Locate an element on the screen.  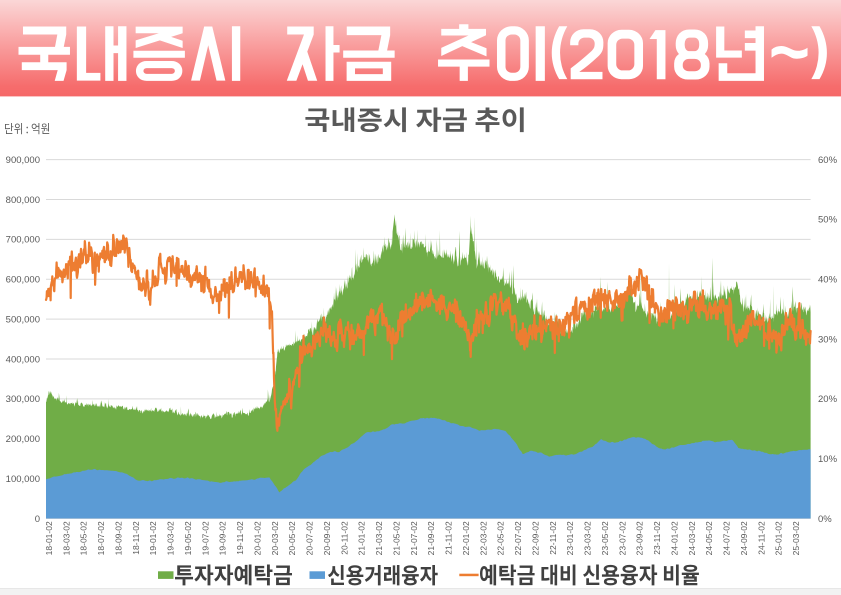
svg-text: 21-07-02 is located at coordinates (414, 538).